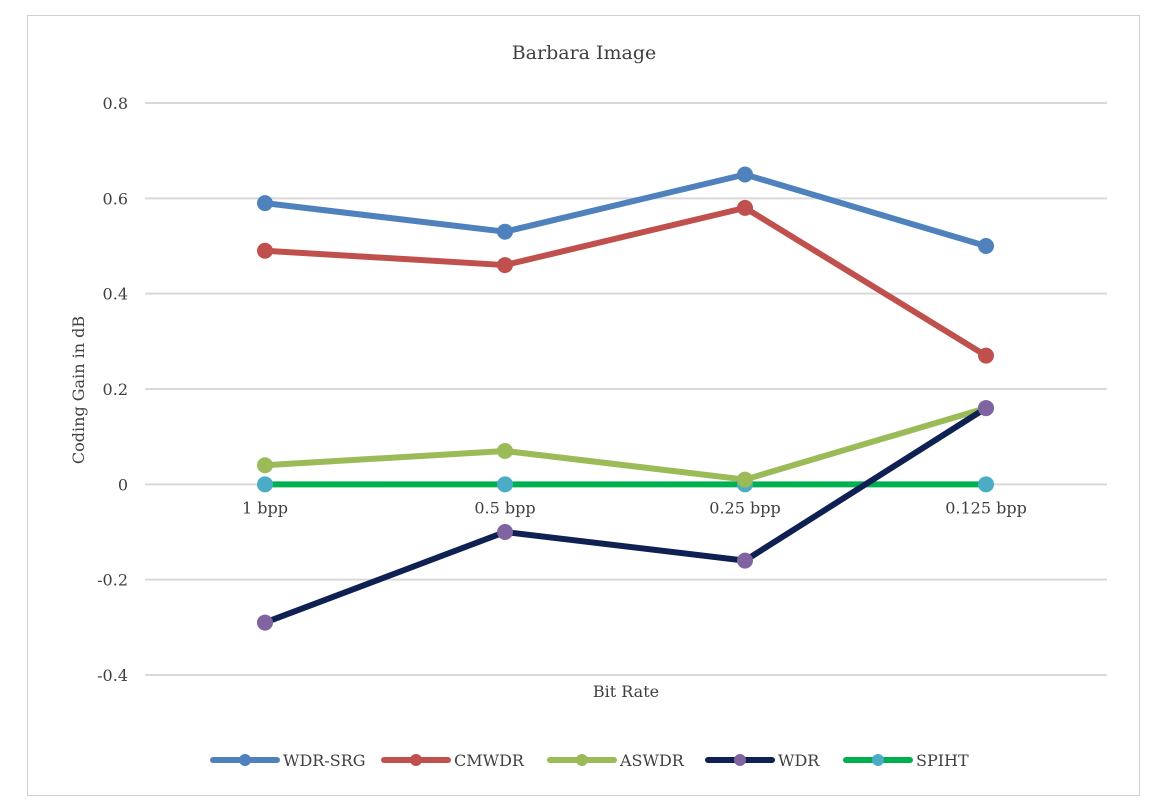 The width and height of the screenshot is (1158, 801). Describe the element at coordinates (582, 760) in the screenshot. I see `legend-marker-aswdr` at that location.